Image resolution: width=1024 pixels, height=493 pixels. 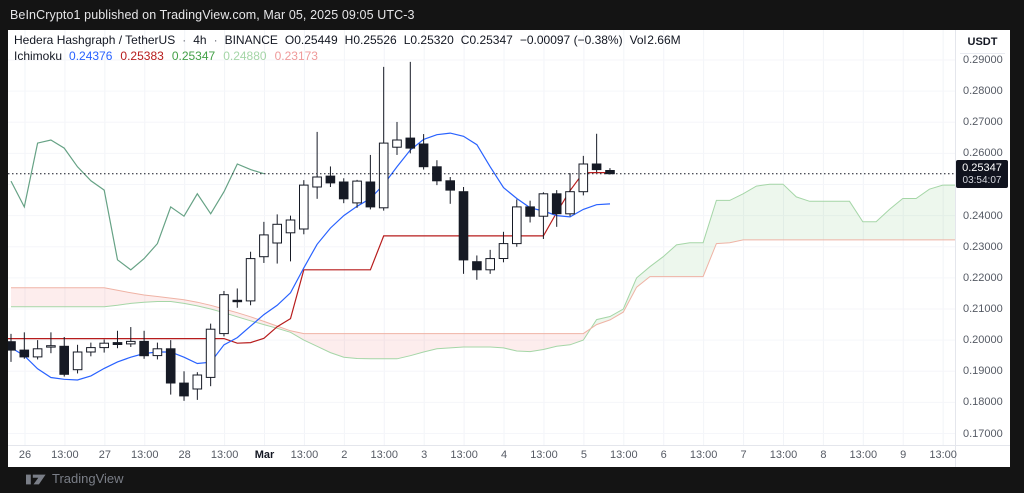 What do you see at coordinates (982, 43) in the screenshot?
I see `currency-label: USDT` at bounding box center [982, 43].